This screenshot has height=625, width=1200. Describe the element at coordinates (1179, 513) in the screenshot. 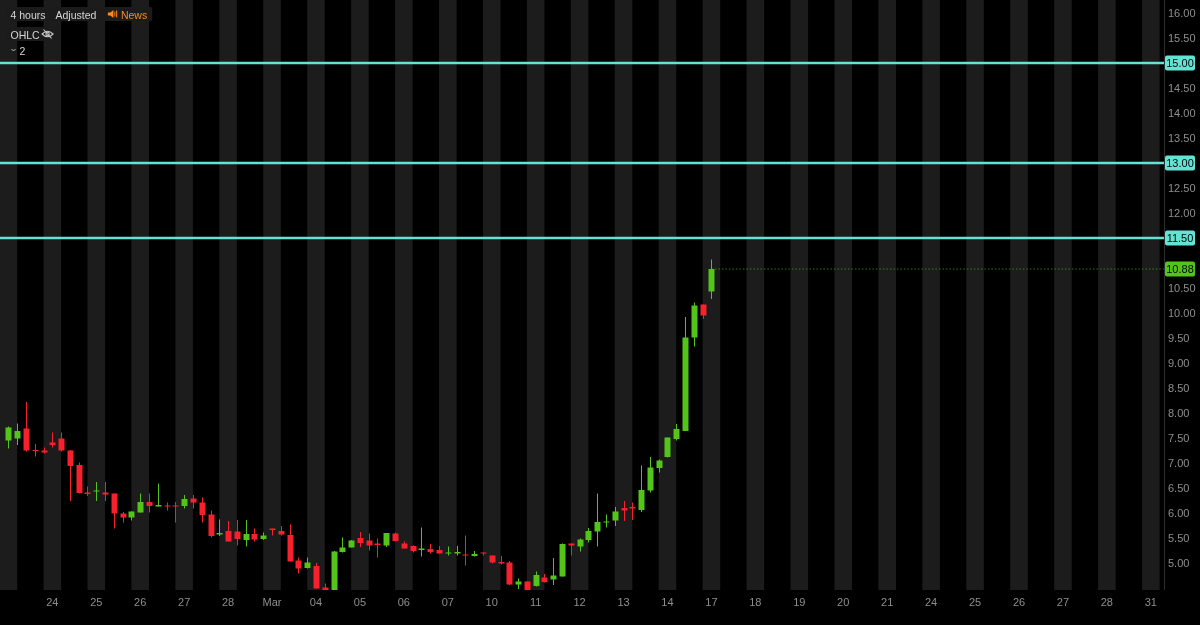

I see `y-tick-label: 6.00` at that location.